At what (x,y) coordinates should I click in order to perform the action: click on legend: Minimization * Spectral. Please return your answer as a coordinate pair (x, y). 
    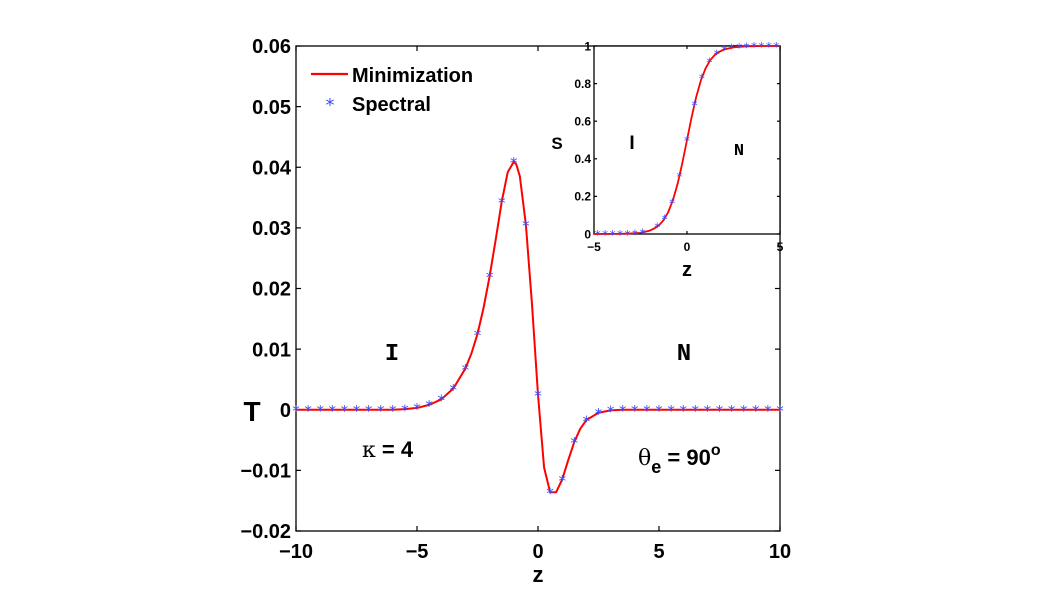
    Looking at the image, I should click on (392, 90).